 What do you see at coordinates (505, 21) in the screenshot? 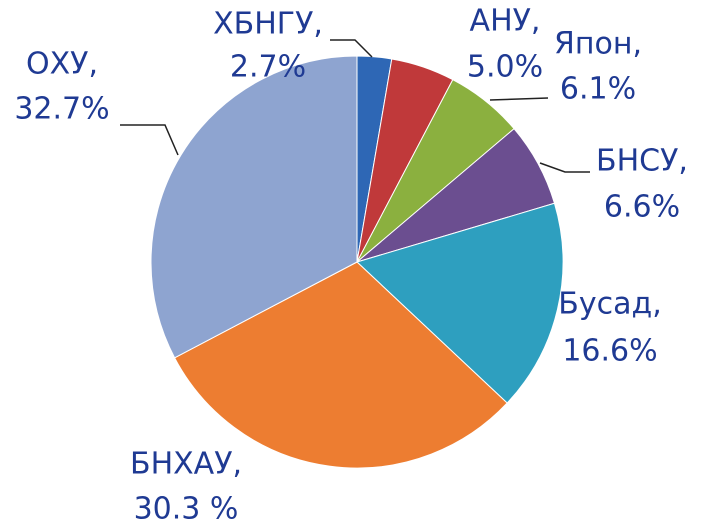
I see `slice-label: АНУ,` at bounding box center [505, 21].